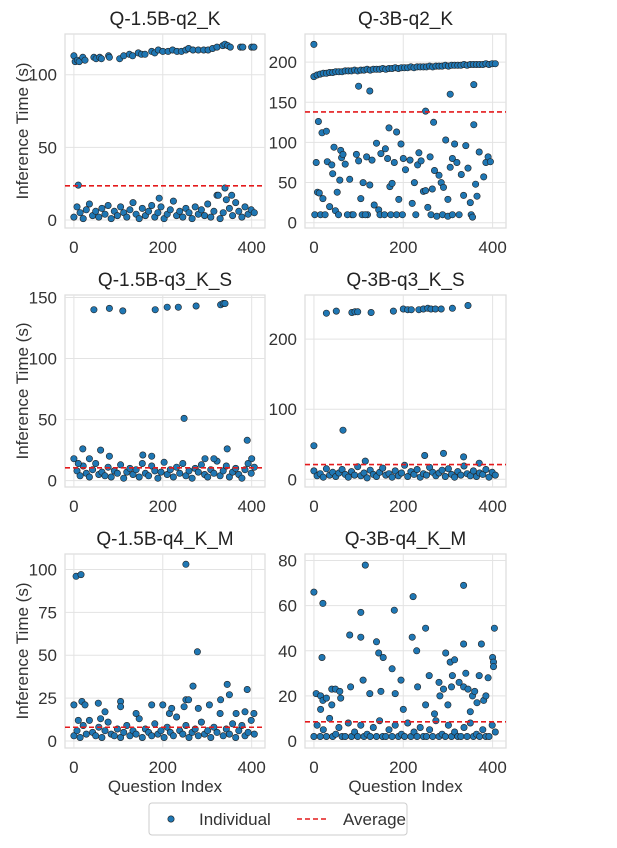 Image resolution: width=617 pixels, height=848 pixels. I want to click on y-tick-label: 100, so click(283, 409).